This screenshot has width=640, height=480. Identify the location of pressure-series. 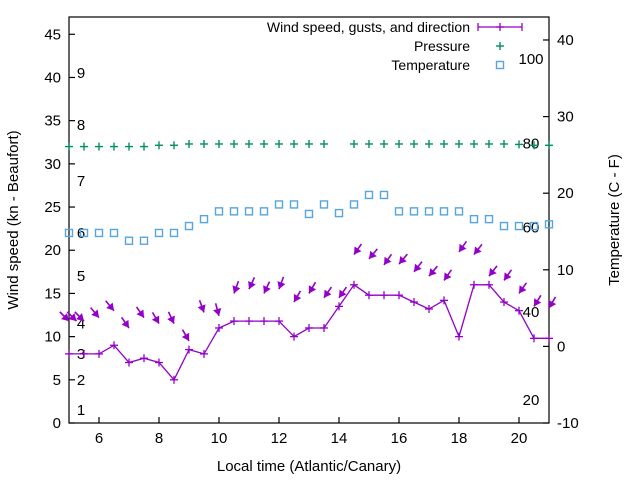
(309, 145).